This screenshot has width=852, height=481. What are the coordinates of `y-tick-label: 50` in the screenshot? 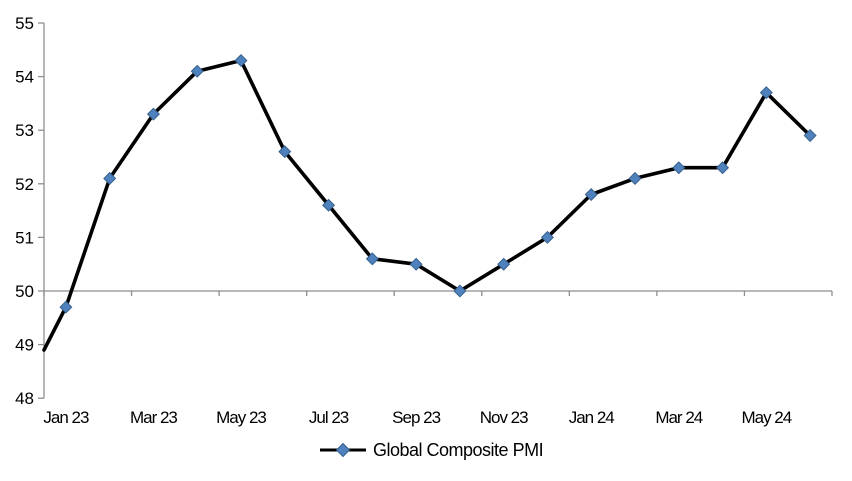 It's located at (24, 291).